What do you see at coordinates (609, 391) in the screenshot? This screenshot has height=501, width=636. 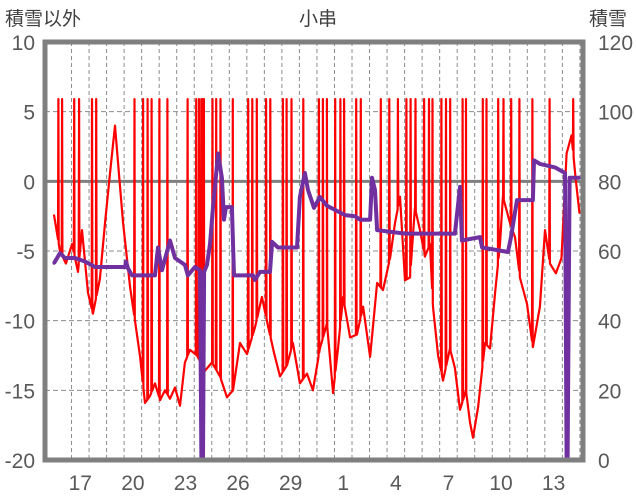 I see `right-tick-label: 20` at bounding box center [609, 391].